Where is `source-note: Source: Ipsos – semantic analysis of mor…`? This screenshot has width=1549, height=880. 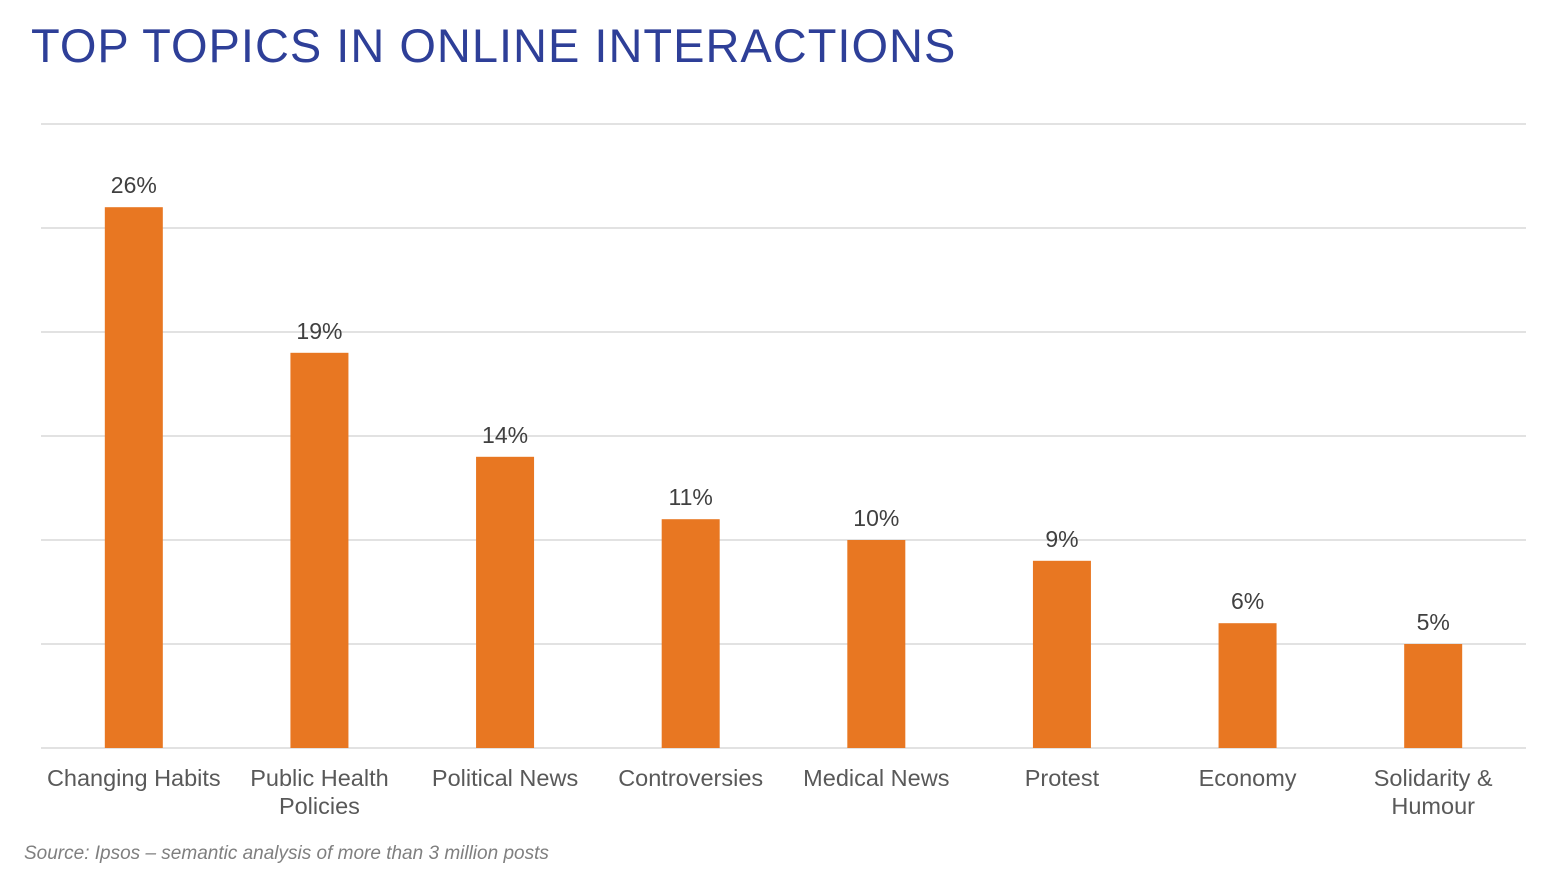
source-note: Source: Ipsos – semantic analysis of mor… is located at coordinates (286, 853).